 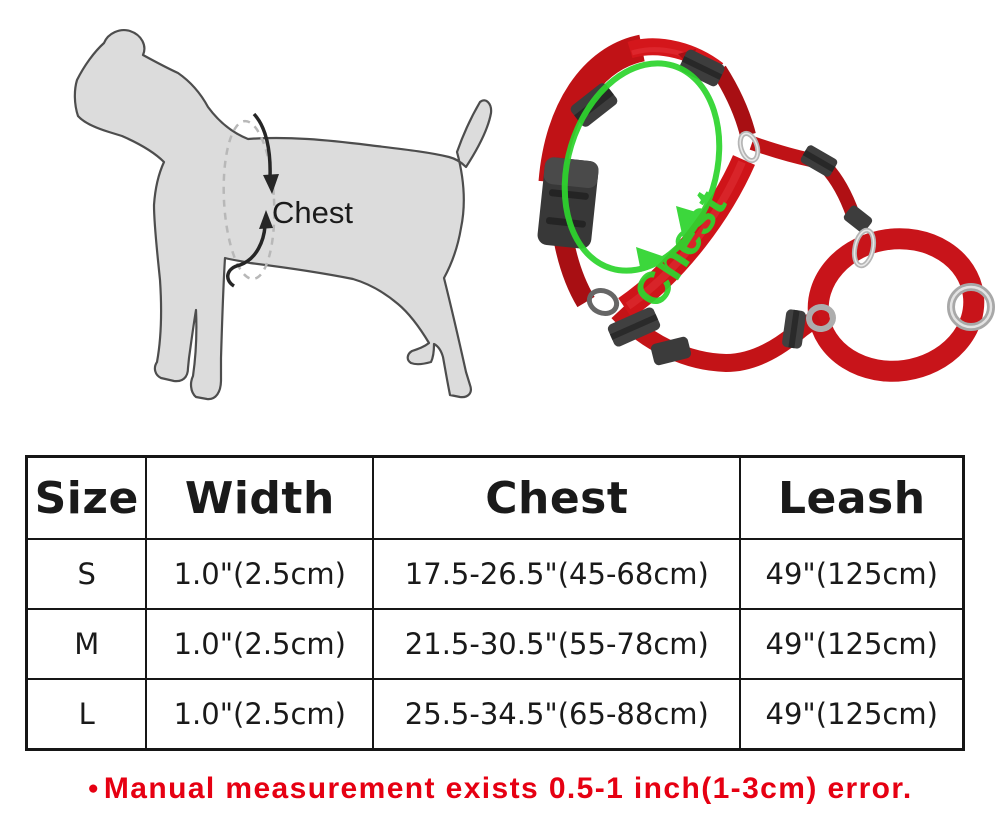 I want to click on green-arrowhead-lower, so click(x=650, y=259).